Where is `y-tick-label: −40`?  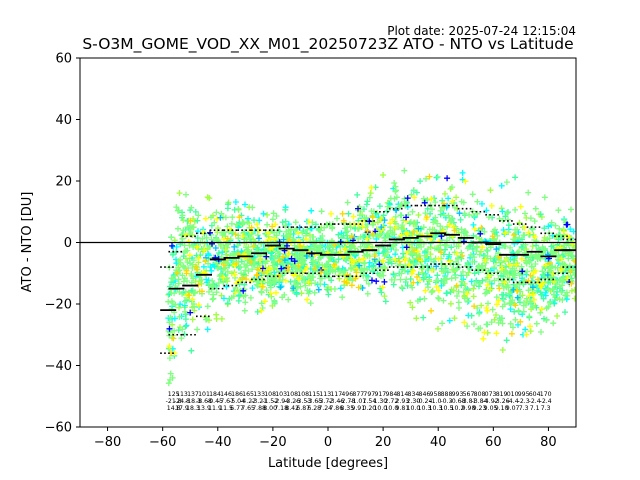 y-tick-label: −40 is located at coordinates (58, 366).